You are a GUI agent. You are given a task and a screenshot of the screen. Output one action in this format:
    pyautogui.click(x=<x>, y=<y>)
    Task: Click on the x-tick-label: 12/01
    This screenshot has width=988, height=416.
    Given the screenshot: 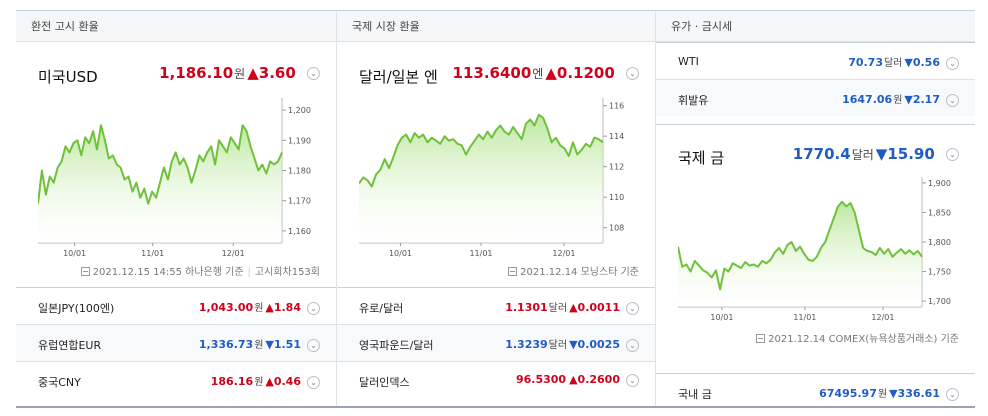 What is the action you would take?
    pyautogui.click(x=563, y=253)
    